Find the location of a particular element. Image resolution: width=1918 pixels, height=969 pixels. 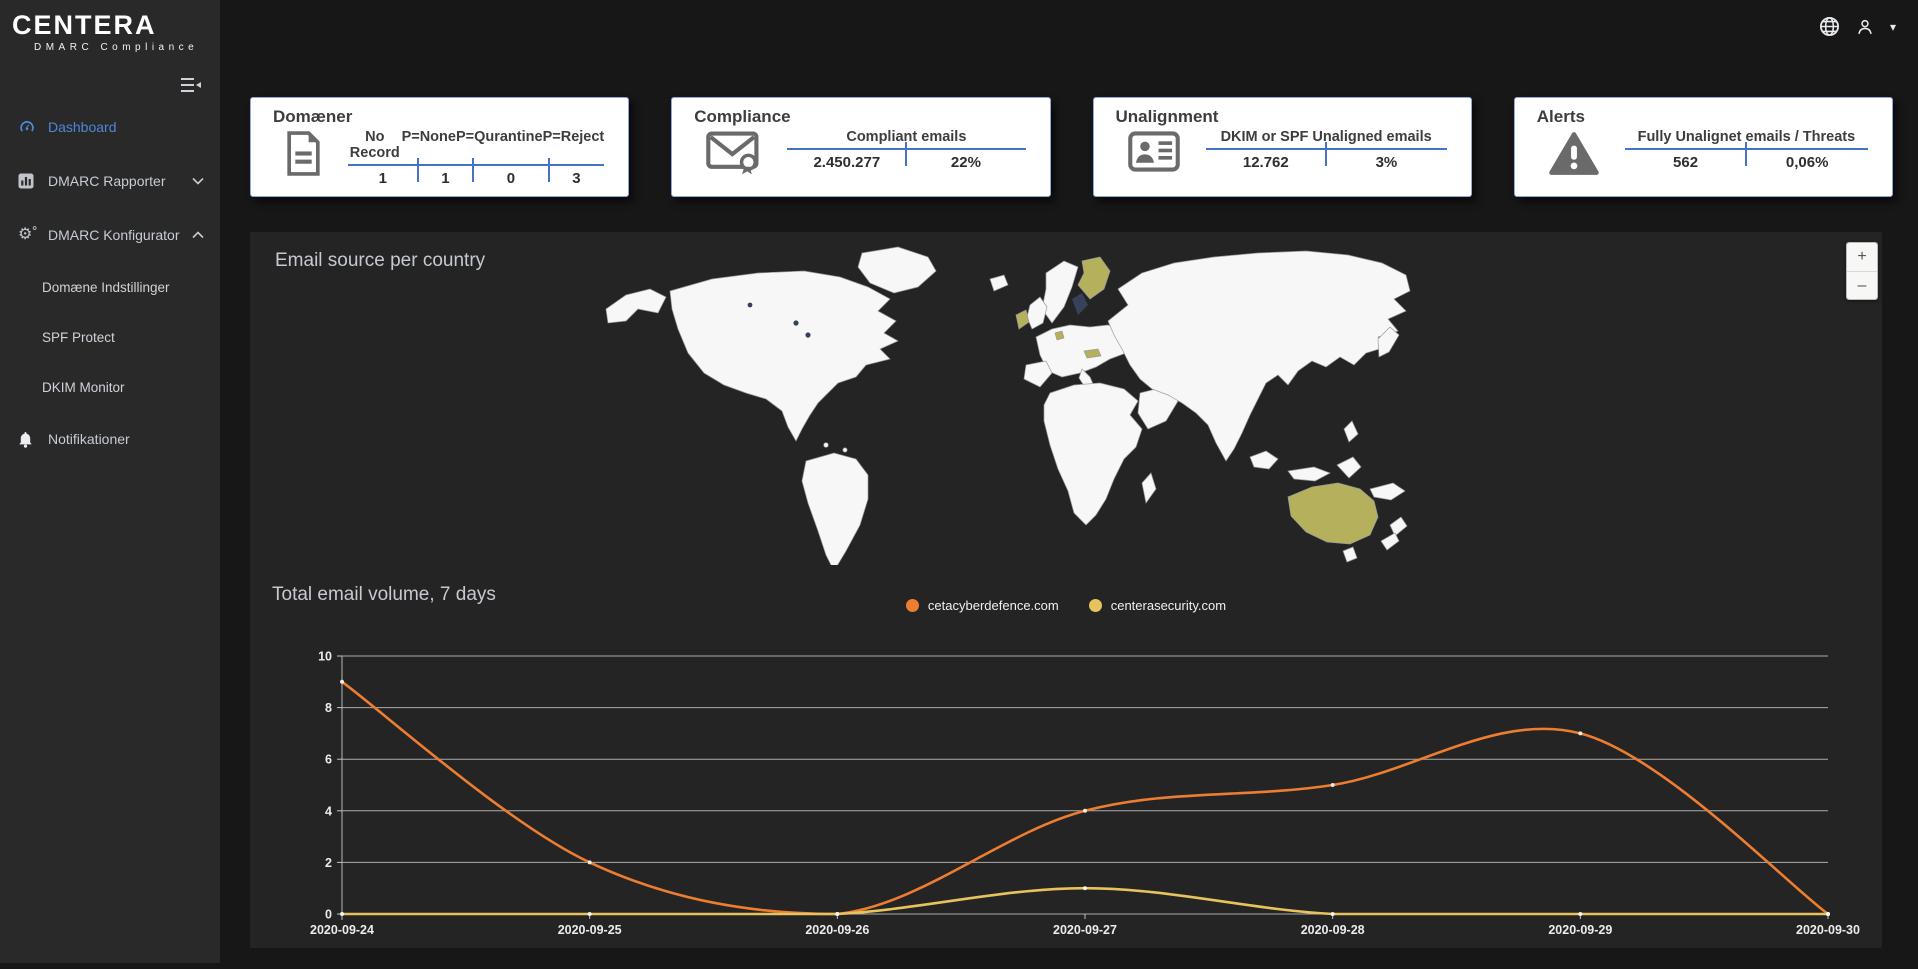

world-map is located at coordinates (1007, 405).